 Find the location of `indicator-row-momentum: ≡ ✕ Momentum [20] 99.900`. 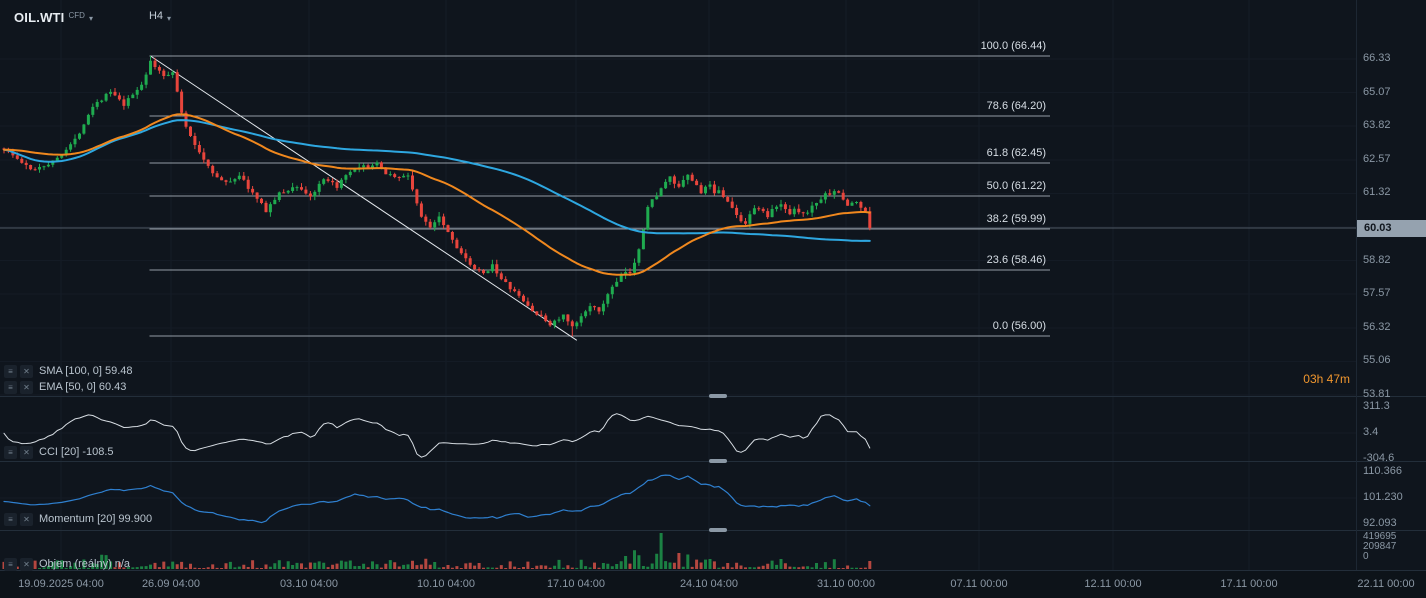

indicator-row-momentum: ≡ ✕ Momentum [20] 99.900 is located at coordinates (78, 519).